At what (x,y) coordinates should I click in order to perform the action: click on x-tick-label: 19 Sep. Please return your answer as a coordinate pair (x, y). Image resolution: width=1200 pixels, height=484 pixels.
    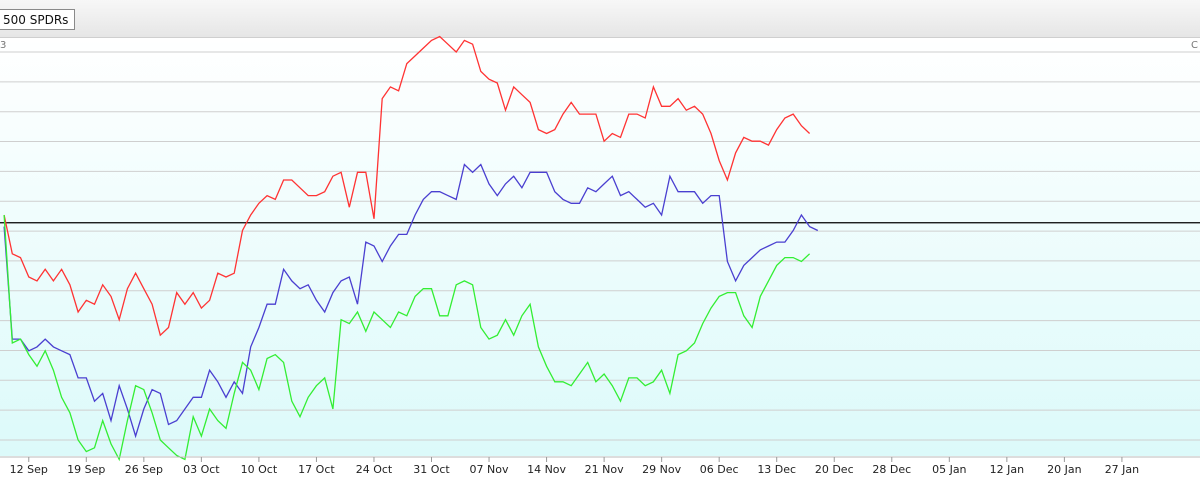
    Looking at the image, I should click on (86, 469).